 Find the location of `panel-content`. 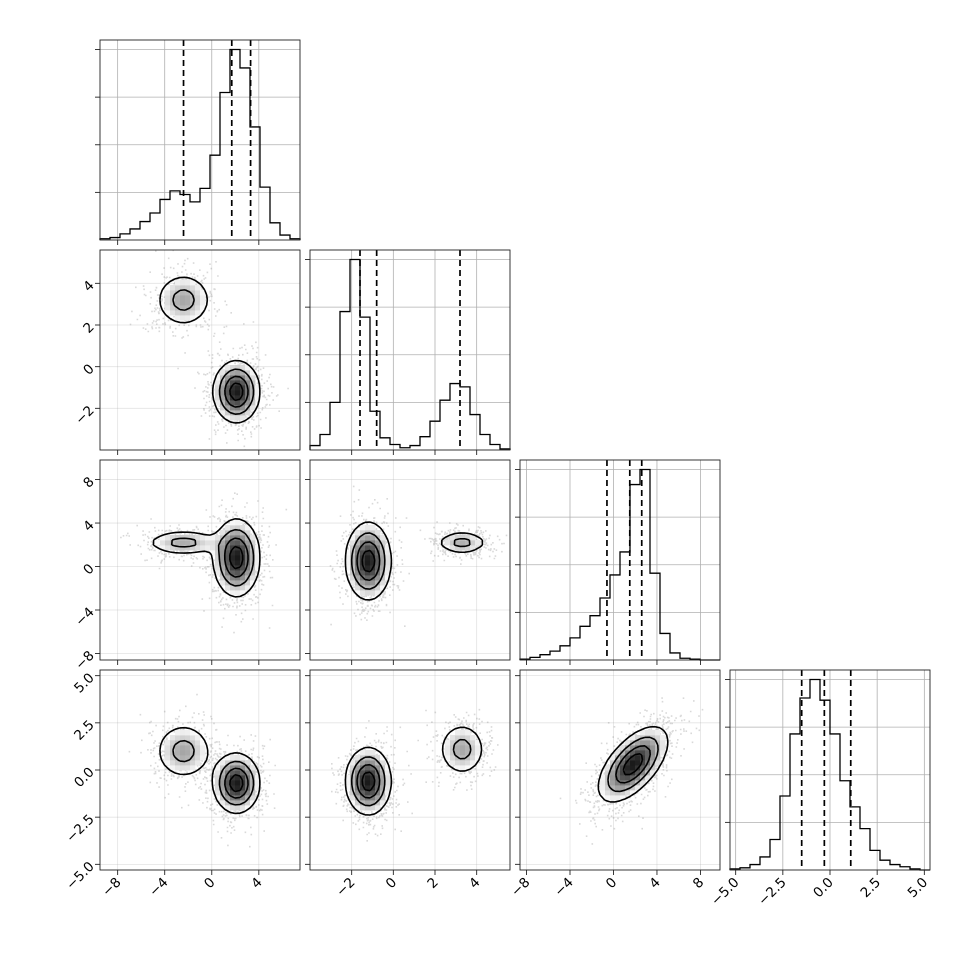

panel-content is located at coordinates (200, 770).